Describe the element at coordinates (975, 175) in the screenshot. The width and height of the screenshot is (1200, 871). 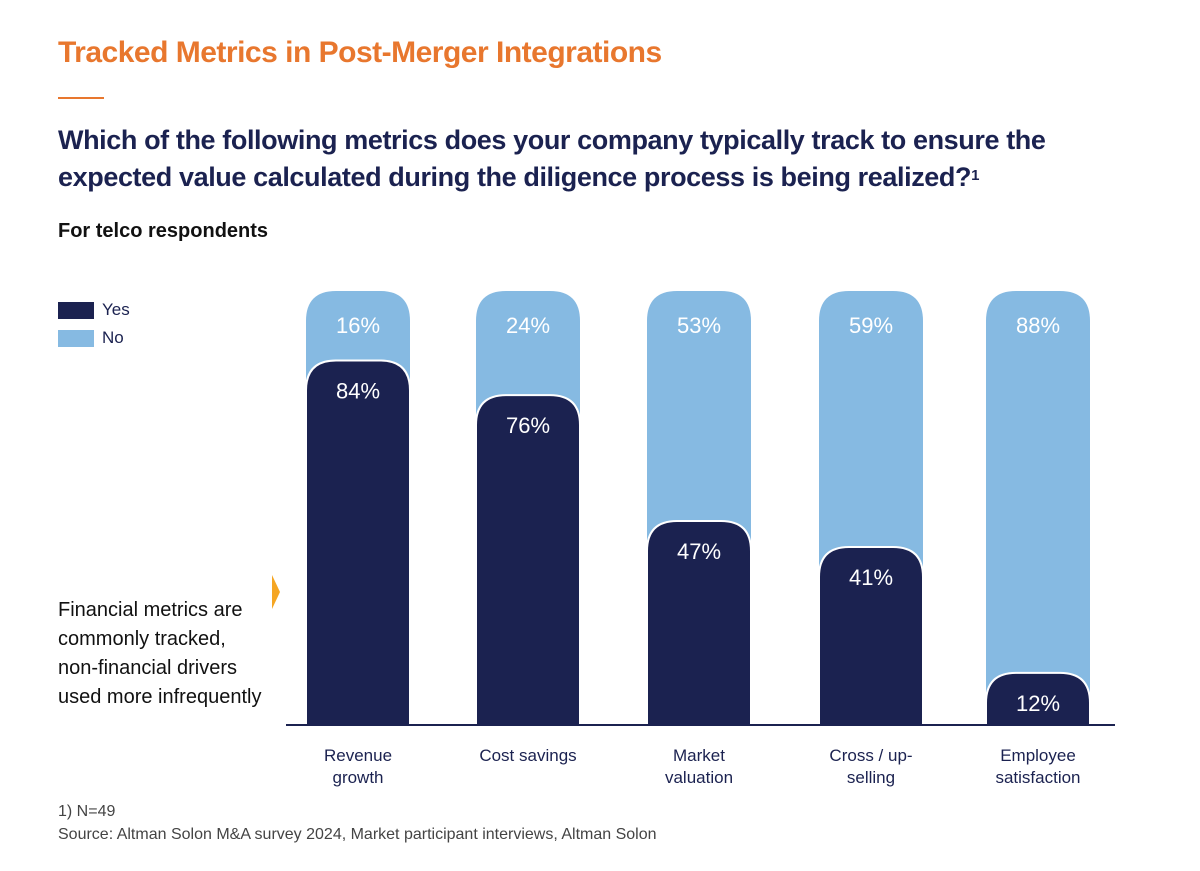
I see `footnote-marker: 1` at that location.